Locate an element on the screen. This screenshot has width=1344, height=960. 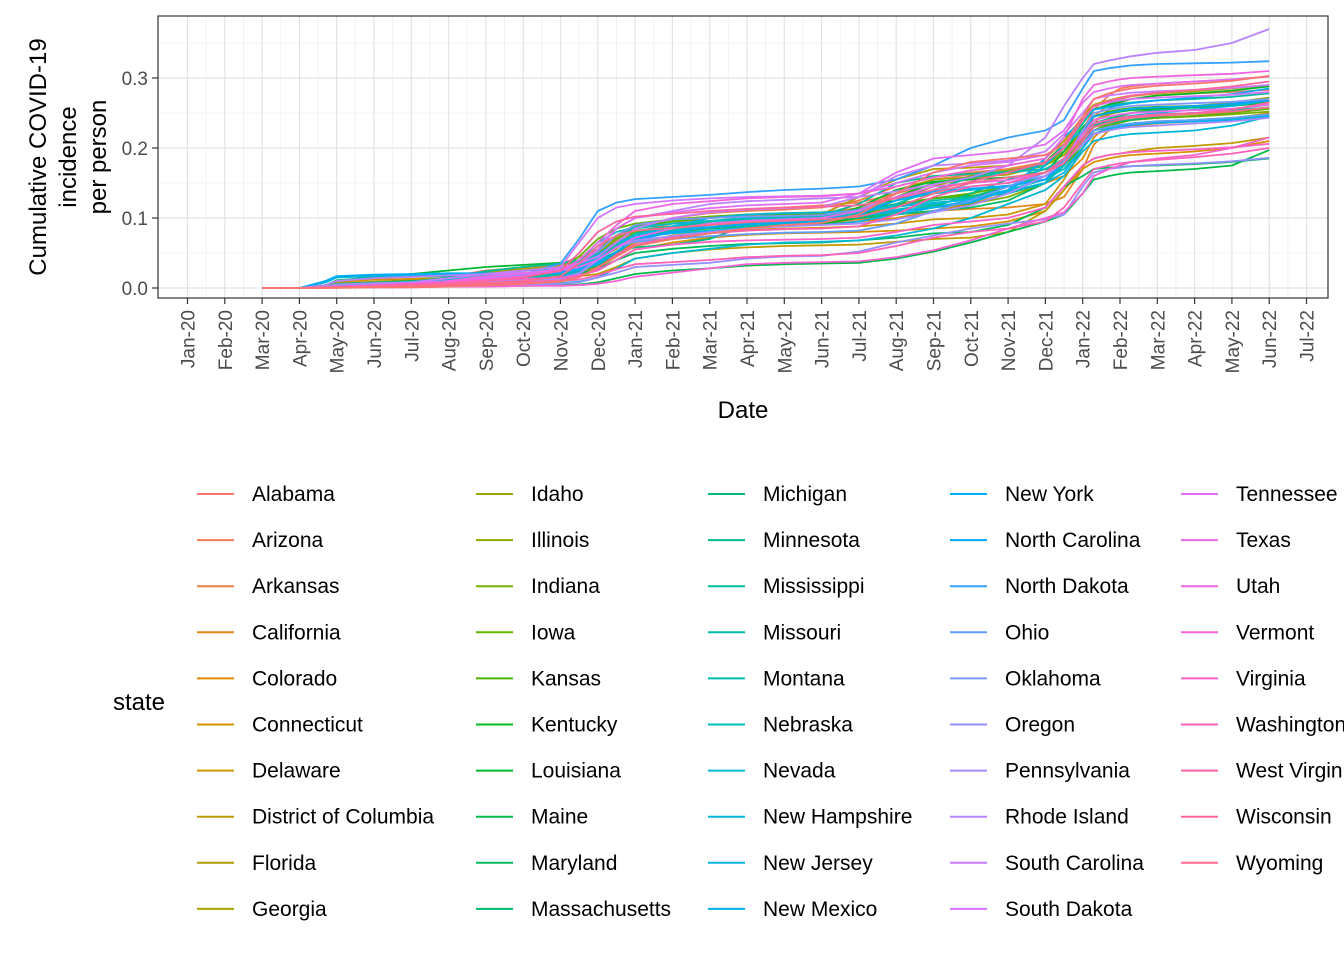
legend-label: Iowa is located at coordinates (553, 632).